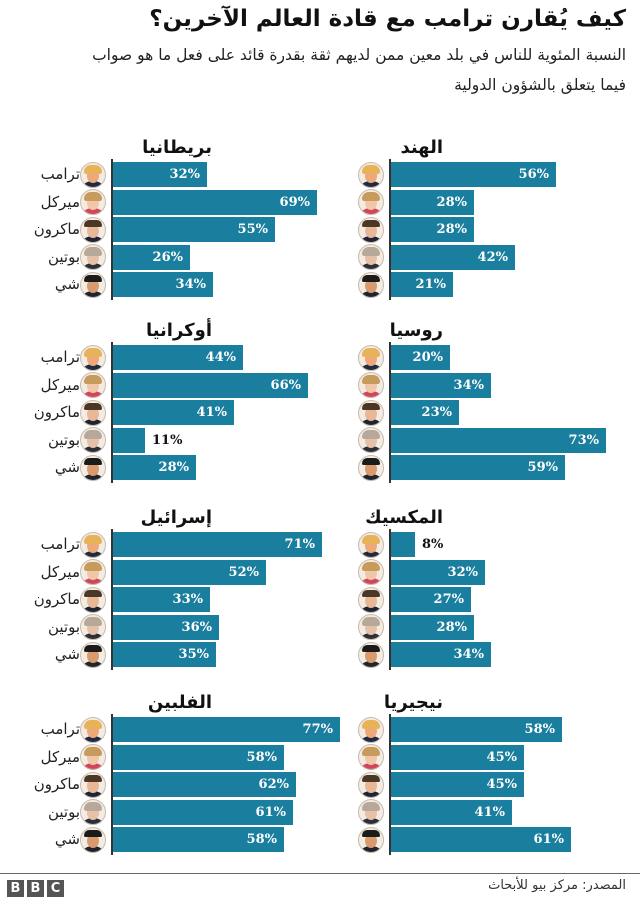 The image size is (640, 903). I want to click on value-label: 56%, so click(533, 174).